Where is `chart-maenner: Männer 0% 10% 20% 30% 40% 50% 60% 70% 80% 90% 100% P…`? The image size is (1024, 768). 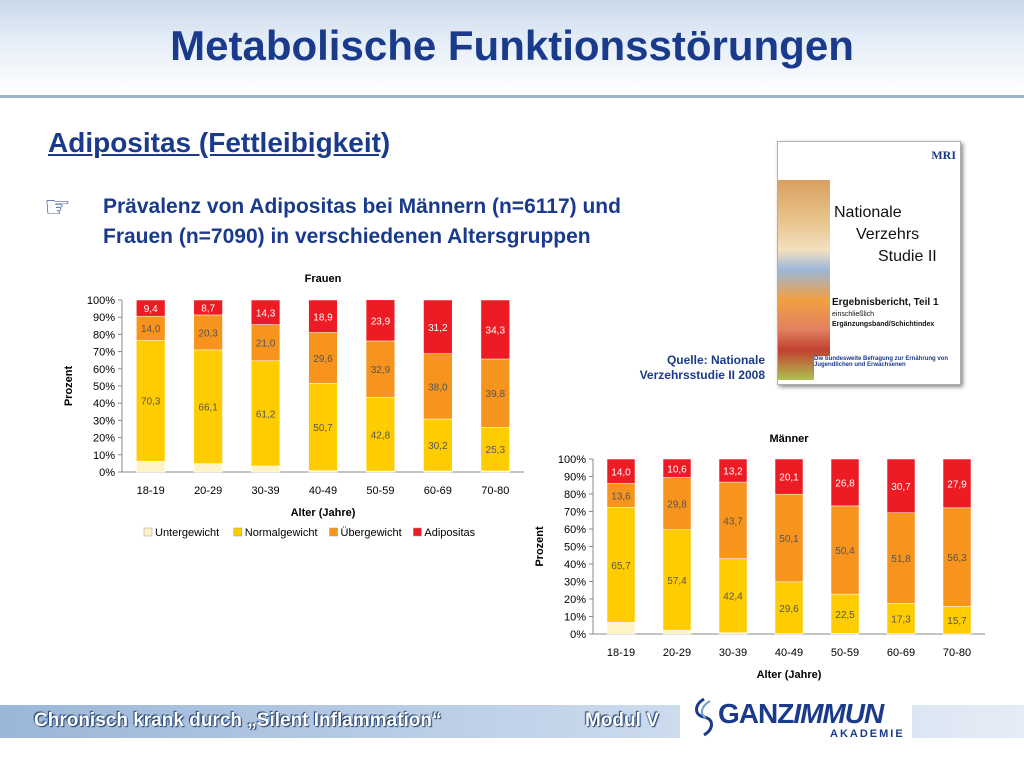 chart-maenner: Männer 0% 10% 20% 30% 40% 50% 60% 70% 80% 90% 100% P… is located at coordinates (759, 557).